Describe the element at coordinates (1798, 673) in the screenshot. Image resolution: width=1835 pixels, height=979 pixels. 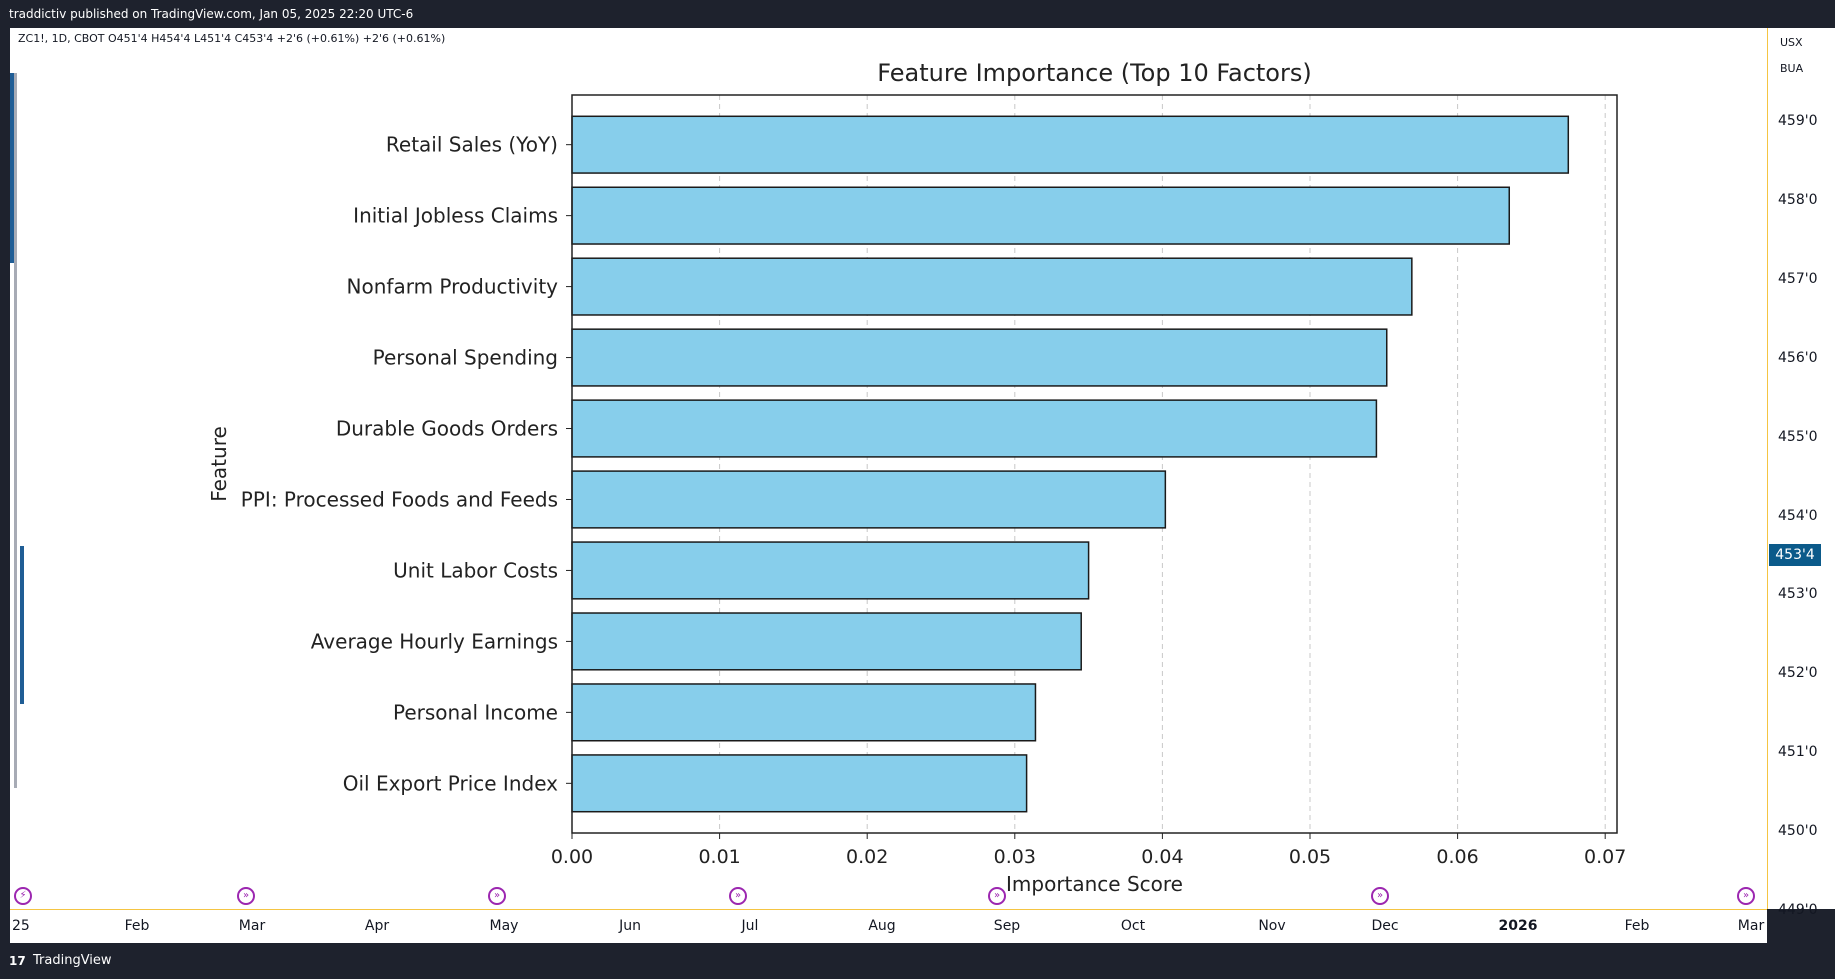
I see `price-tick-label: 452'0` at that location.